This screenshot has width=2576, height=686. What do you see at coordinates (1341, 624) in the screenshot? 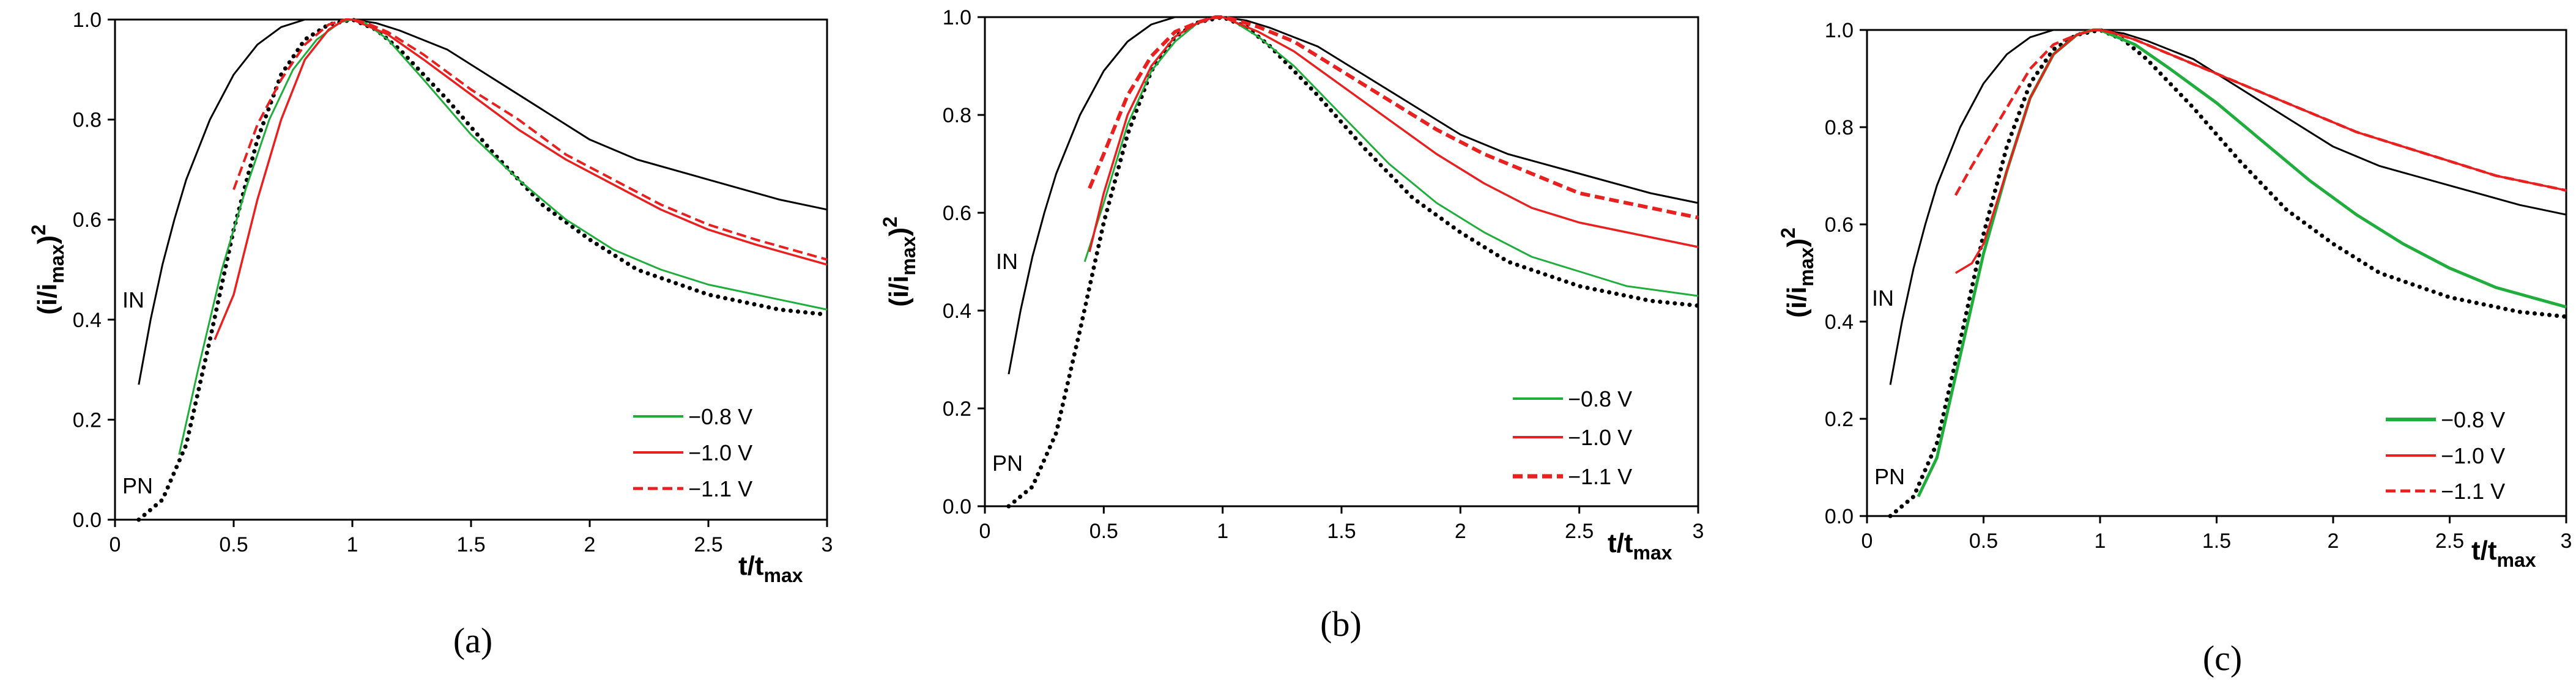
I see `panel-caption-b: (b)` at bounding box center [1341, 624].